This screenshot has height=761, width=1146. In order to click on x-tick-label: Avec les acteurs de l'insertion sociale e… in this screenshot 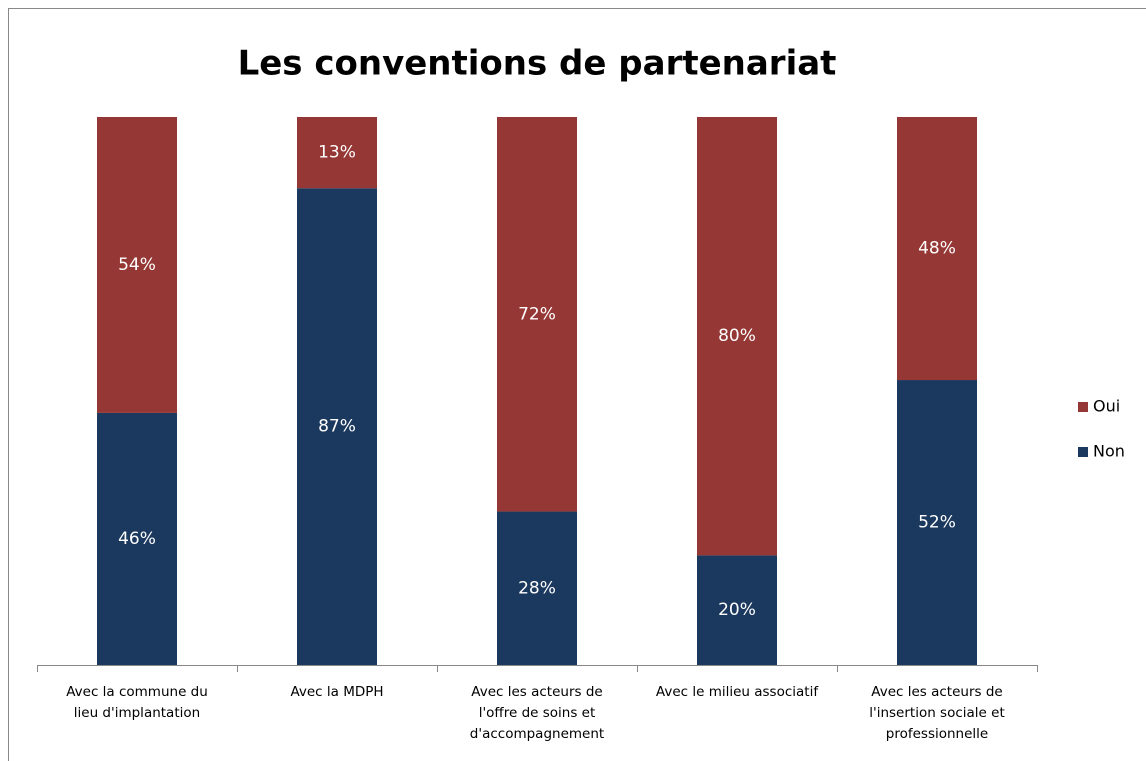, I will do `click(937, 713)`.